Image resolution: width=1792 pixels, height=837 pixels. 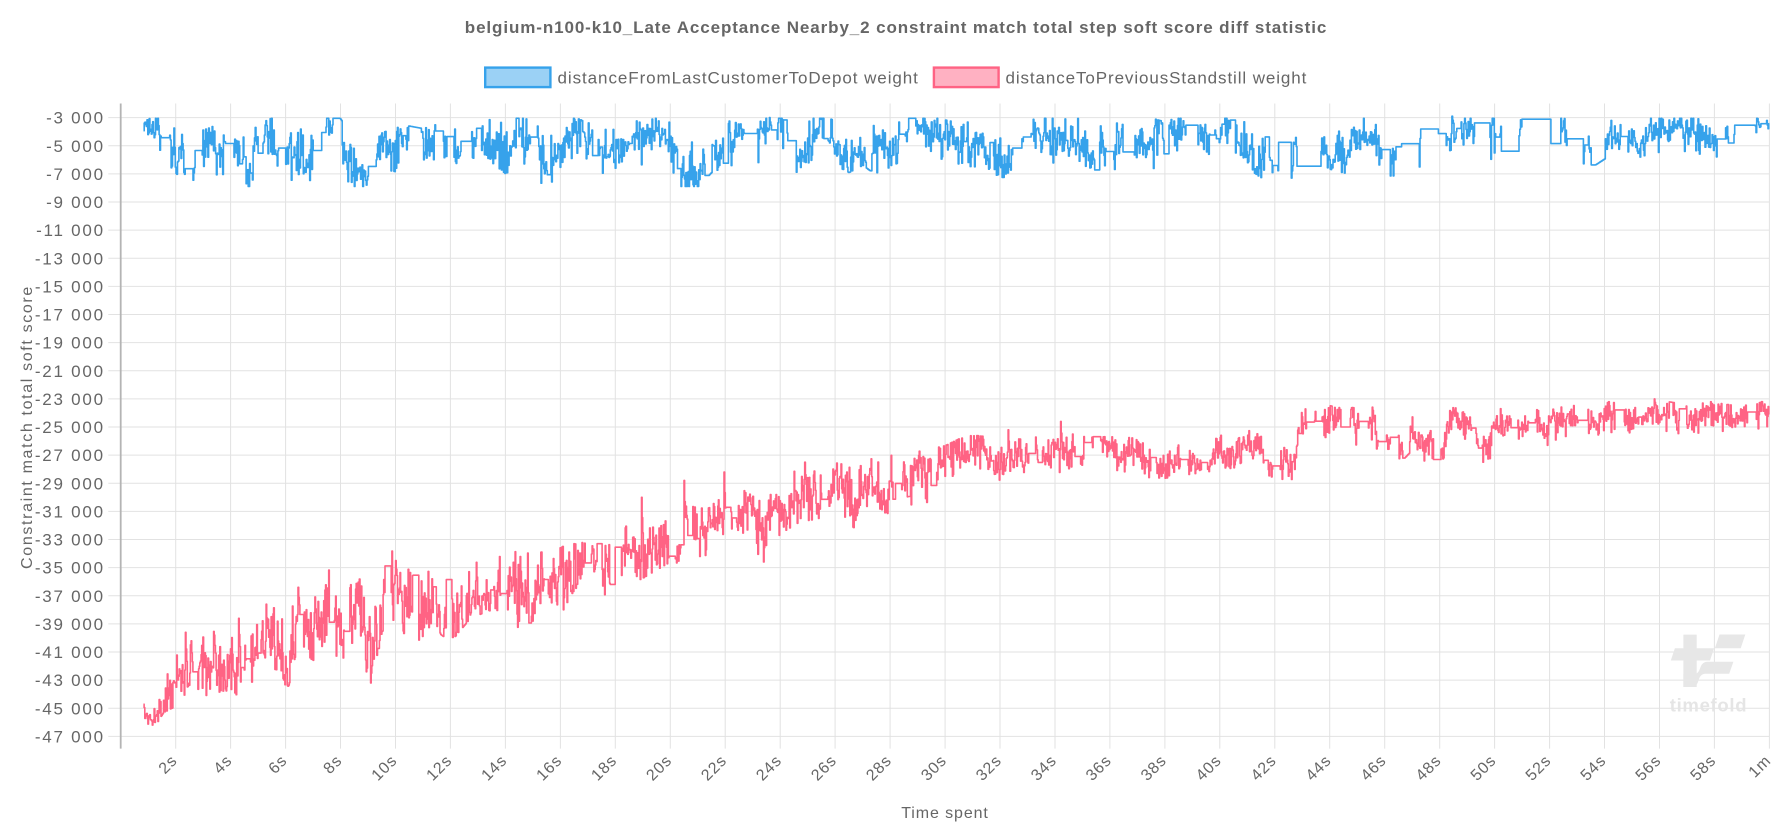 What do you see at coordinates (75, 118) in the screenshot?
I see `svg-text: -3 000` at bounding box center [75, 118].